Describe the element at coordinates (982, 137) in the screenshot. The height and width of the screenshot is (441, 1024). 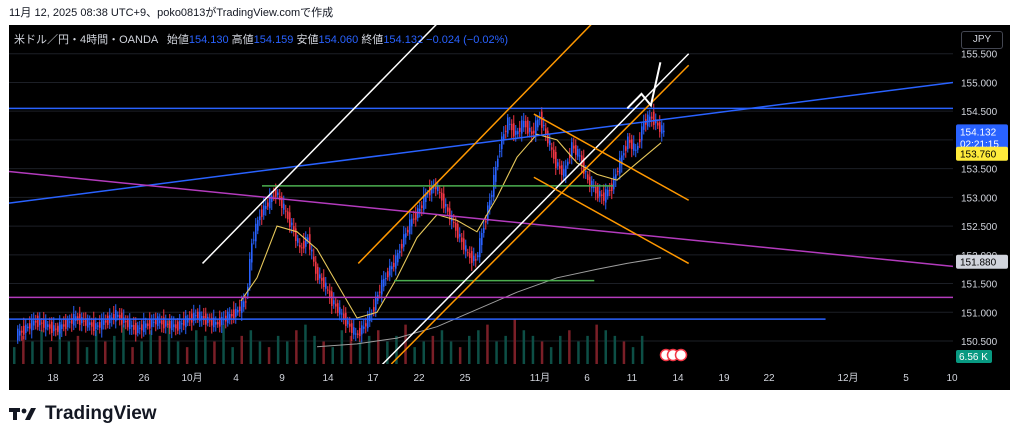
I see `price-tag` at that location.